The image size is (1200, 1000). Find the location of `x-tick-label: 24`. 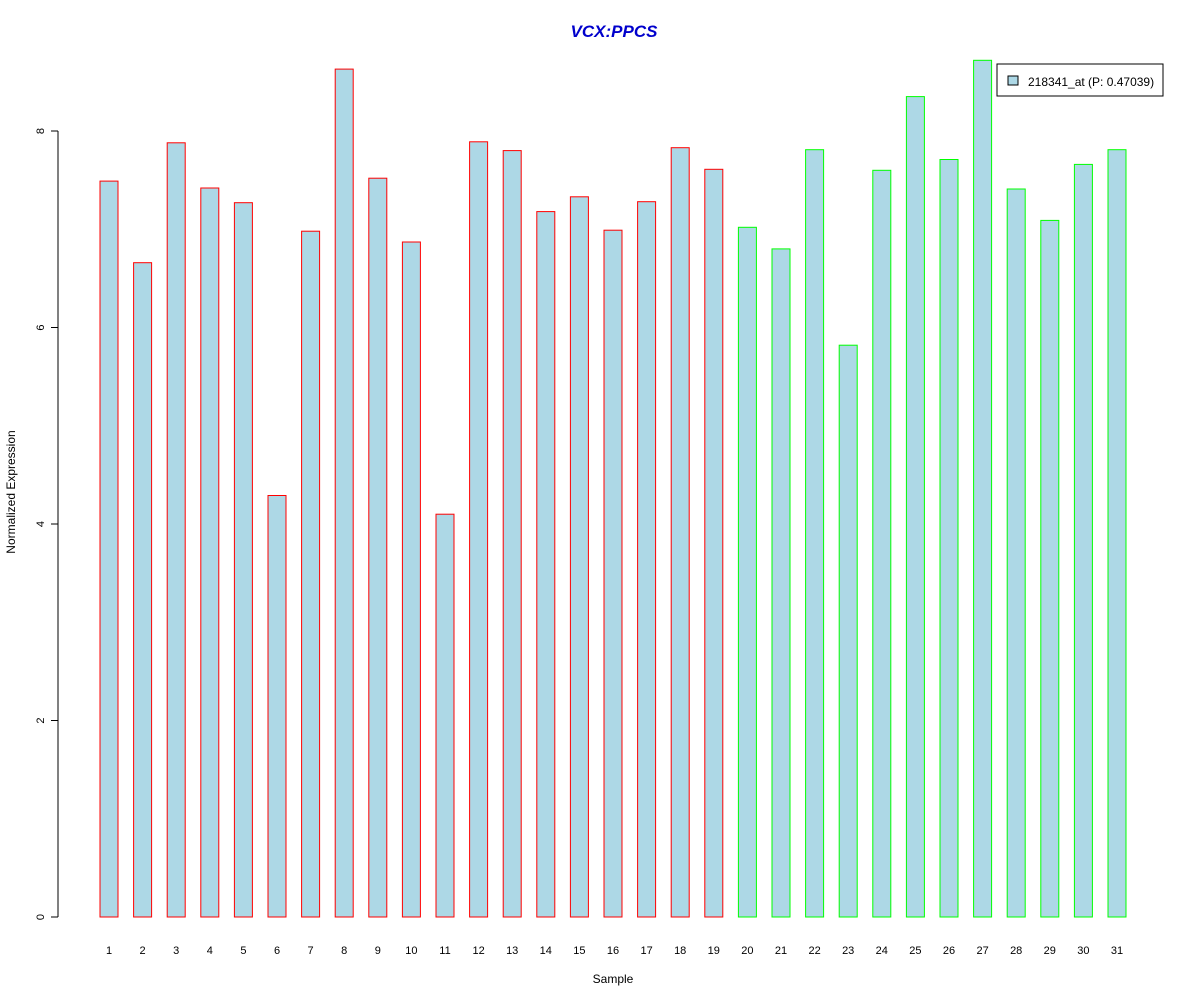

x-tick-label: 24 is located at coordinates (882, 951).